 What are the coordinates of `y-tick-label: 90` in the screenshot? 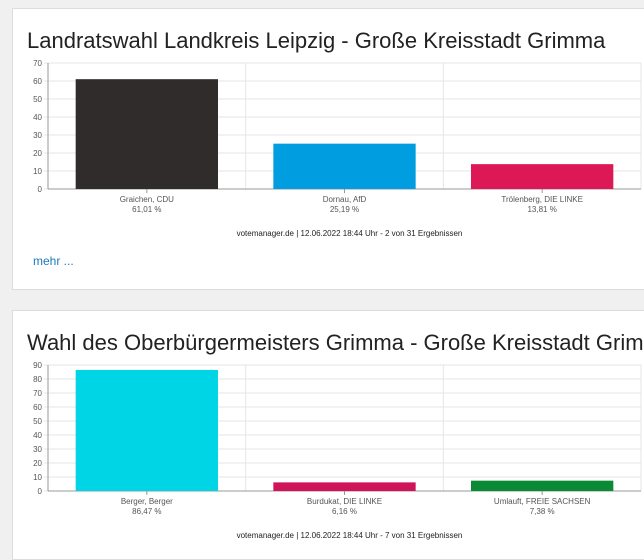 It's located at (37, 365).